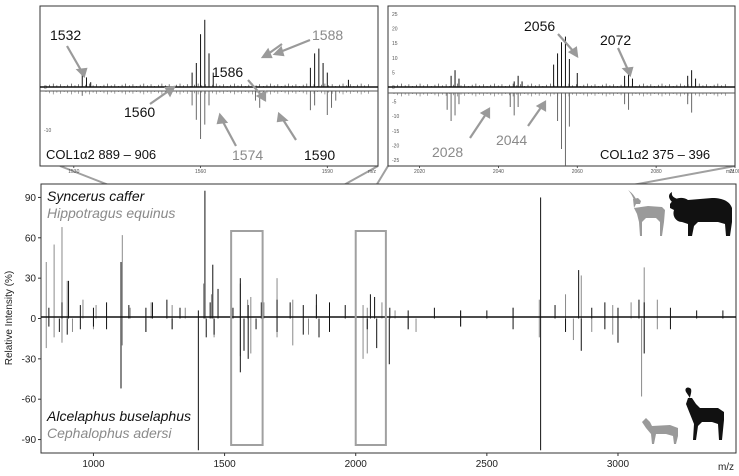  I want to click on inset-left-label-1560: 1560, so click(139, 112).